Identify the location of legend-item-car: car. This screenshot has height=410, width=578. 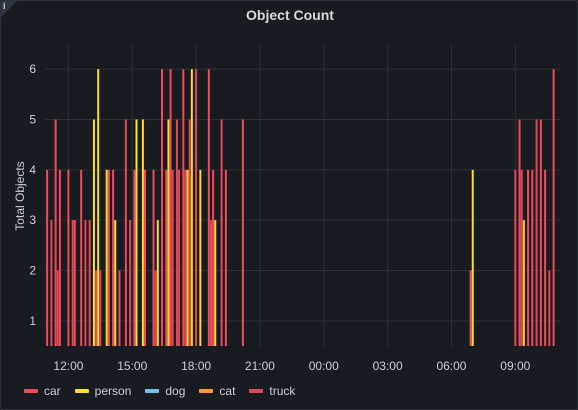
(42, 391).